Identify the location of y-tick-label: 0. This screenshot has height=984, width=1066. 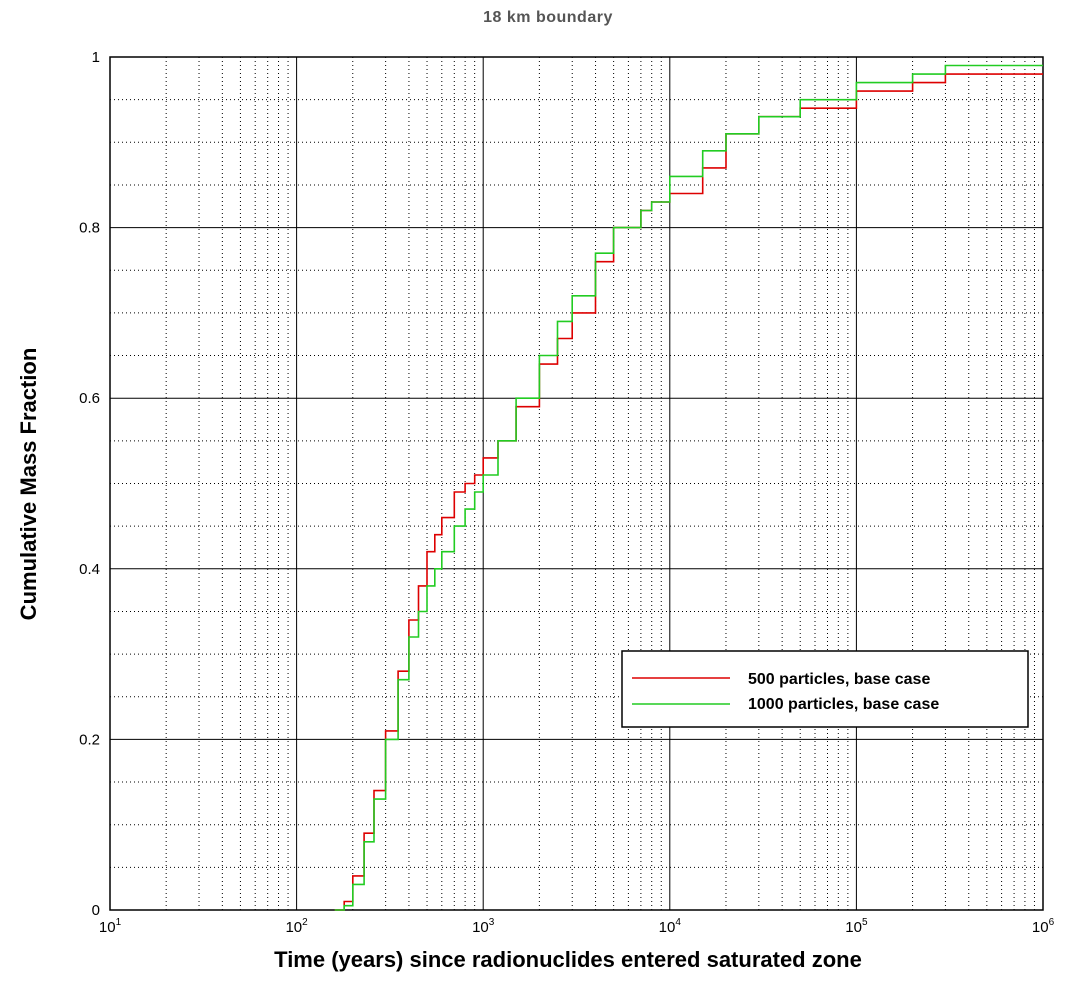
(96, 910).